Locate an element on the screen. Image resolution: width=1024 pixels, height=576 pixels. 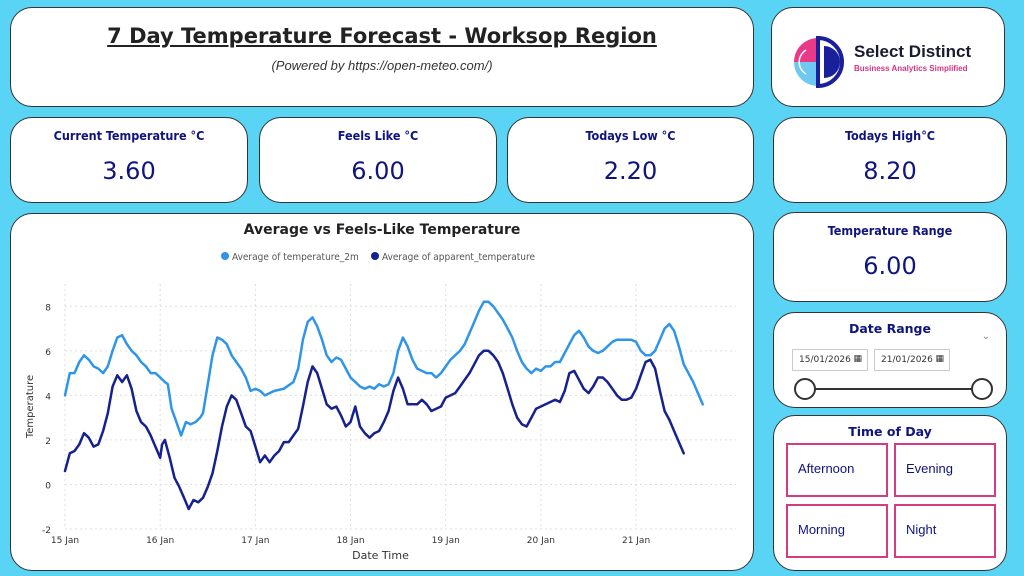
chart-title: Average vs Feels-Like Temperature is located at coordinates (382, 230).